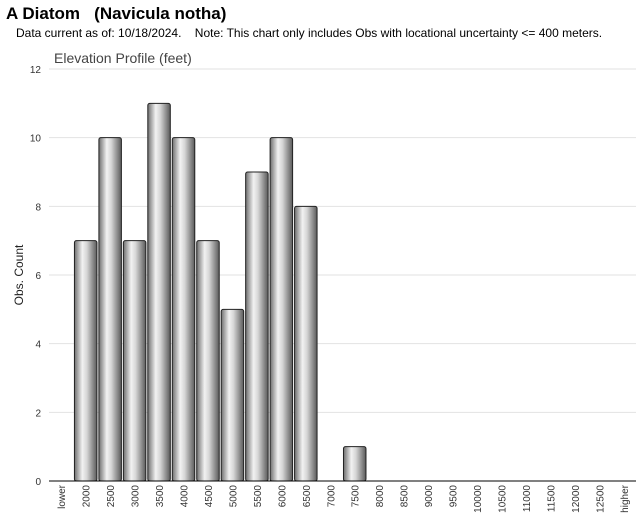 This screenshot has height=523, width=640. Describe the element at coordinates (116, 13) in the screenshot. I see `chart-heading: A Diatom (Navicula notha)` at that location.